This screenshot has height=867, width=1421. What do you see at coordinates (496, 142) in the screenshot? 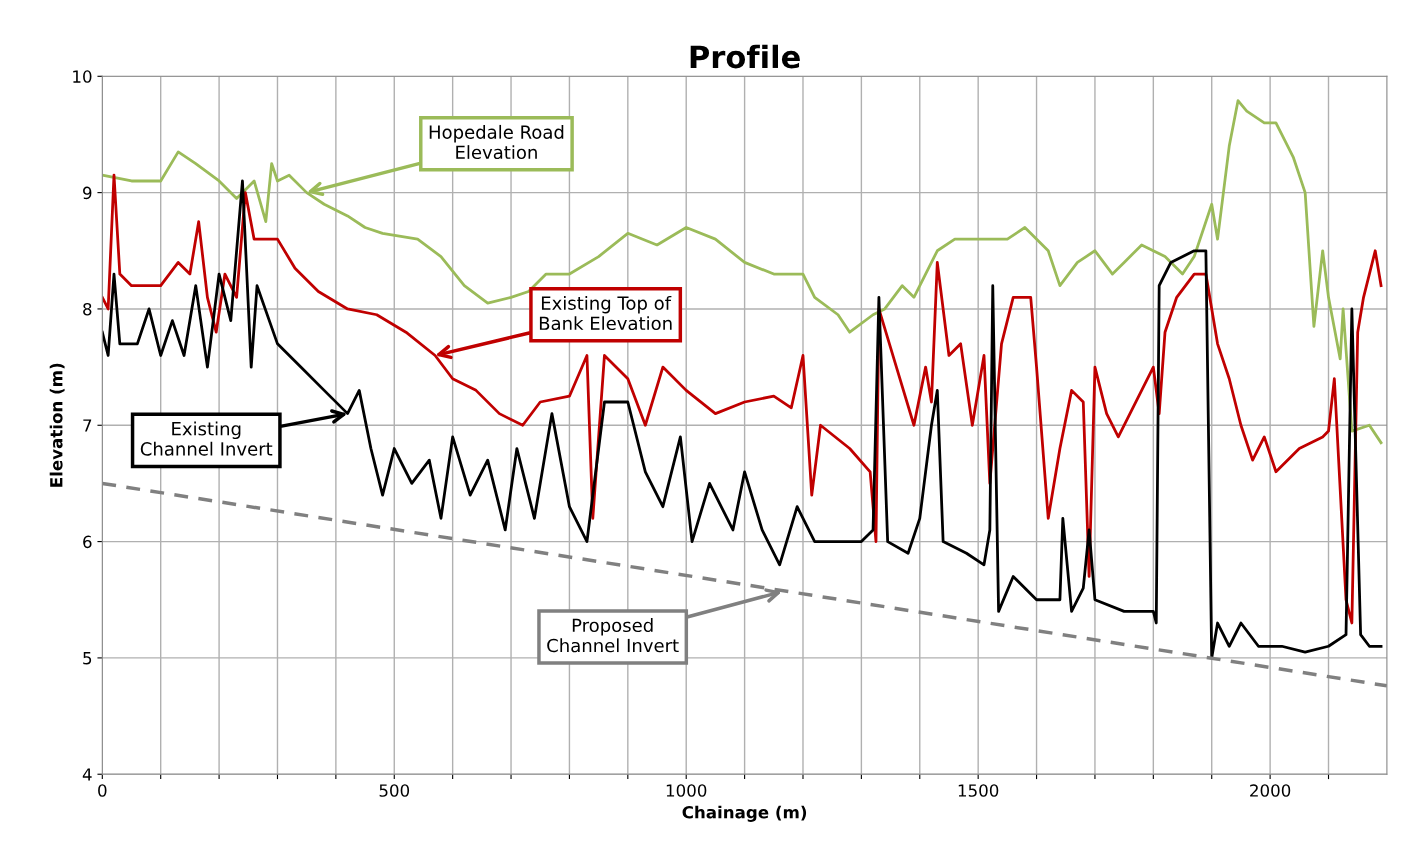
I see `annotation: Hopedale Road Elevation` at bounding box center [496, 142].